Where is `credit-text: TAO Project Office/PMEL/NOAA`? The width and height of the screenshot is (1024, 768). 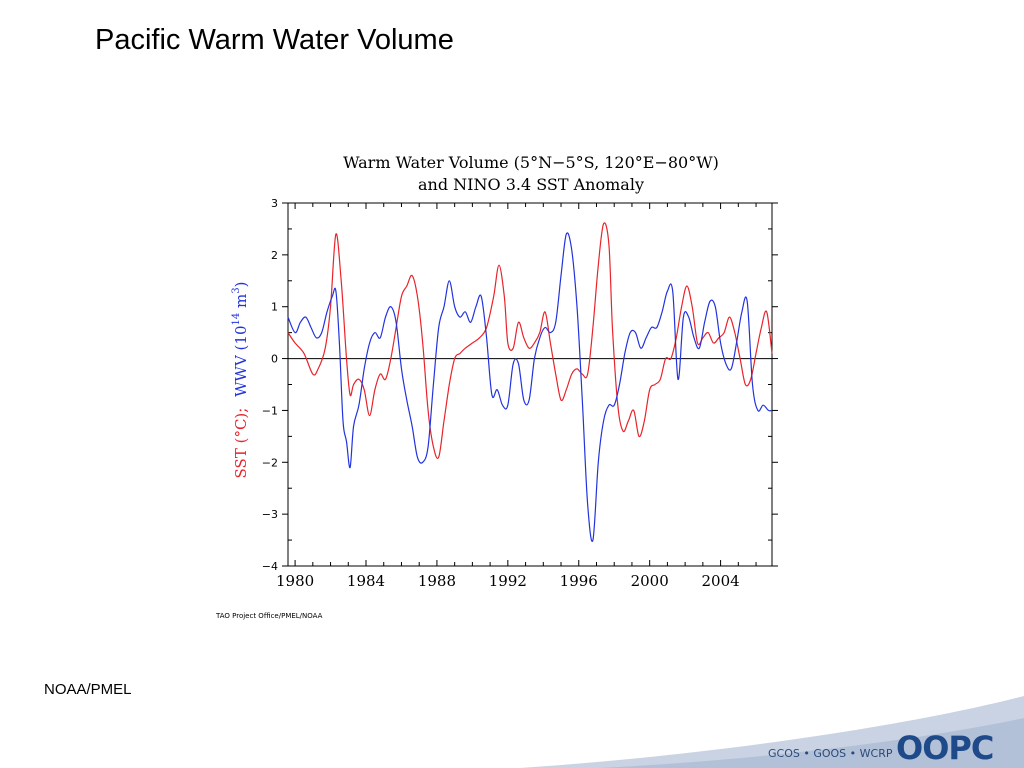 credit-text: TAO Project Office/PMEL/NOAA is located at coordinates (269, 616).